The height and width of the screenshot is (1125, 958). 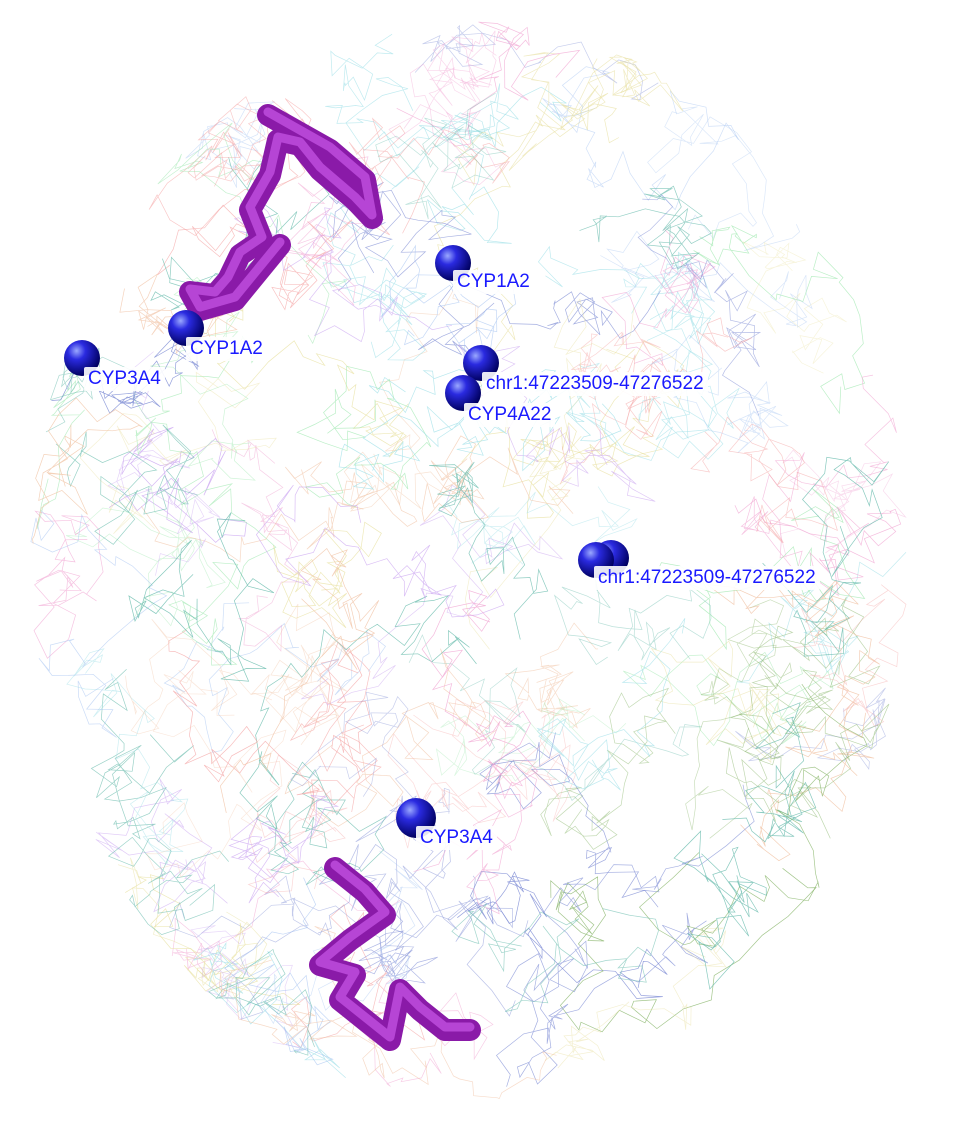 I want to click on marker-sphere, so click(x=463, y=393).